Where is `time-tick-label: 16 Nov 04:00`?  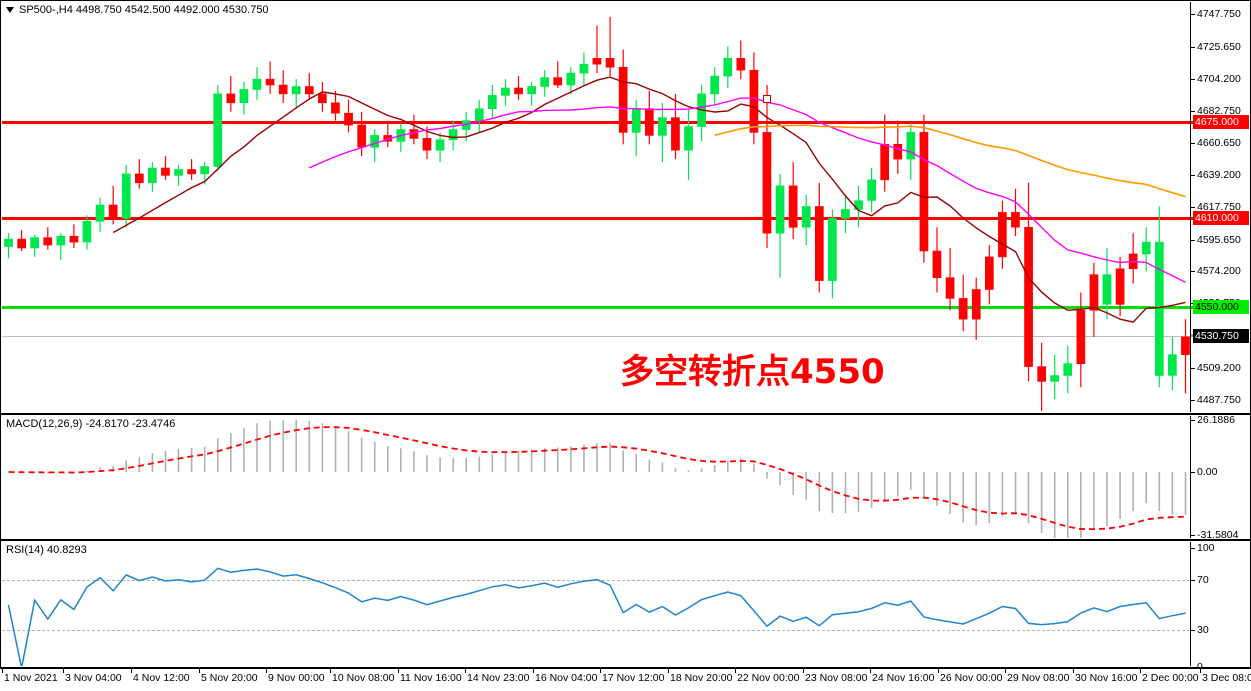
time-tick-label: 16 Nov 04:00 is located at coordinates (566, 678).